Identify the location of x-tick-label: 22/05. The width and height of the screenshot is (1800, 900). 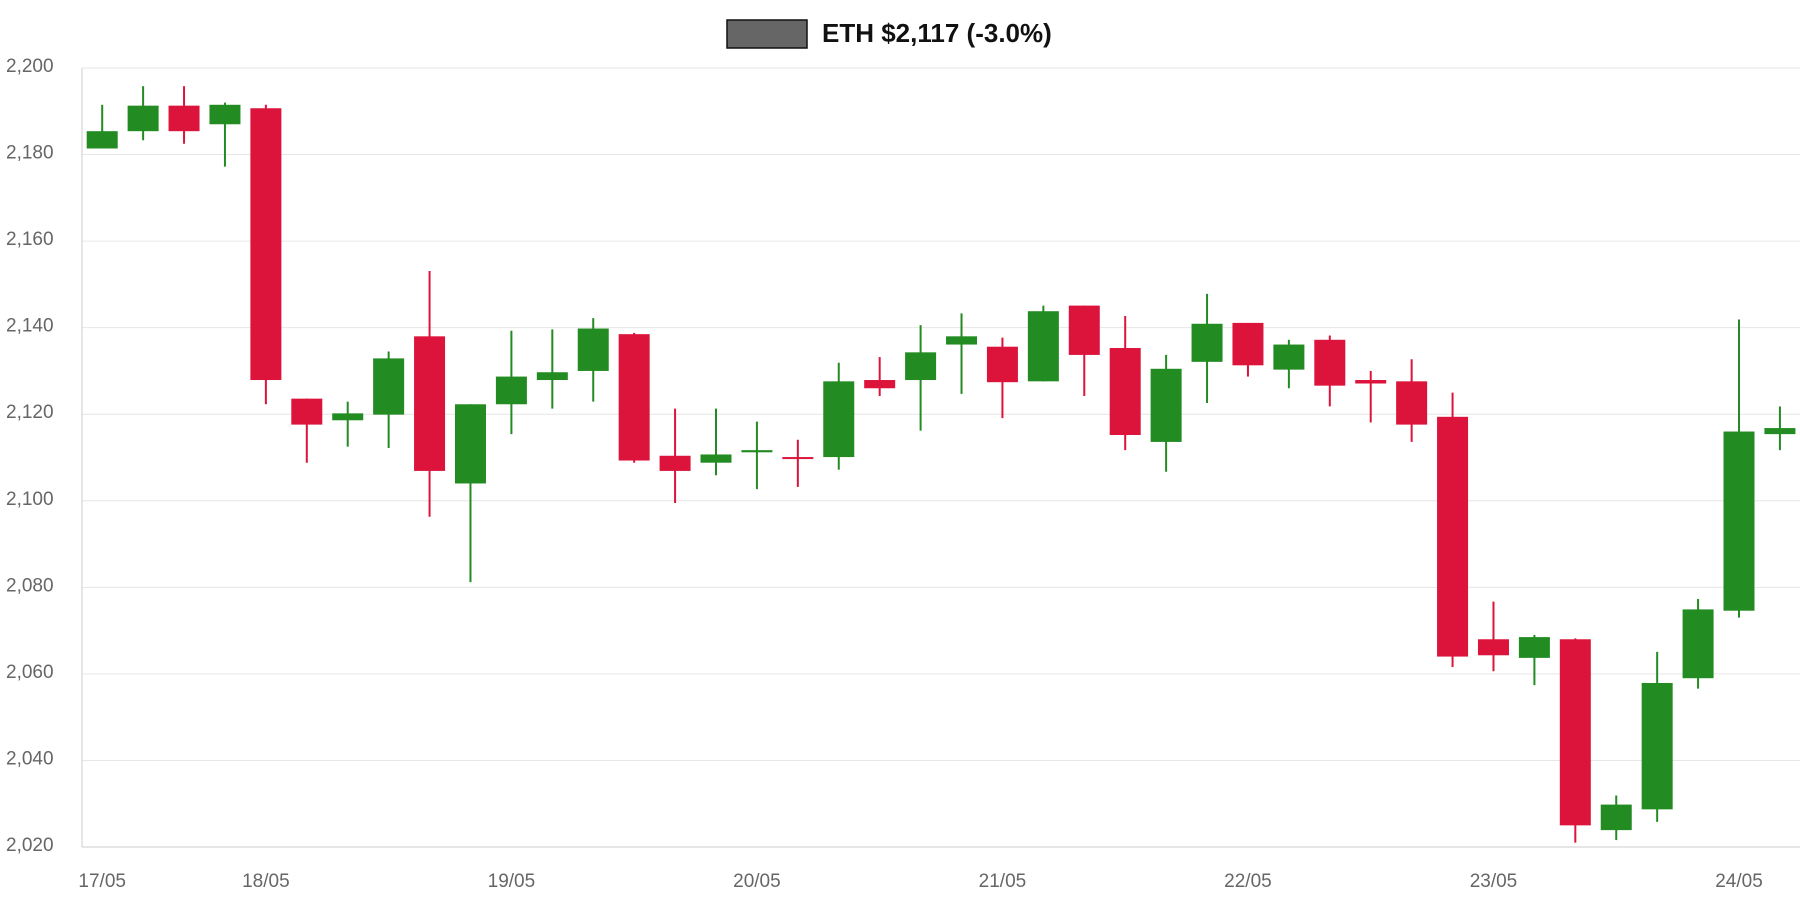
(1248, 881).